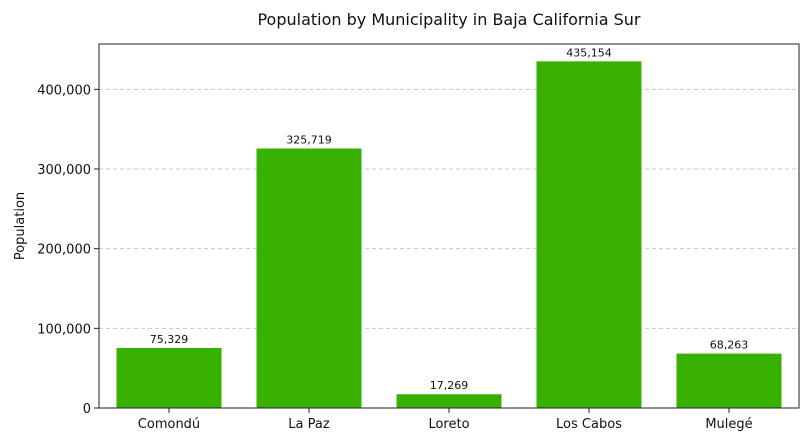 This screenshot has height=444, width=800. I want to click on bar-value-label: 68,263, so click(729, 345).